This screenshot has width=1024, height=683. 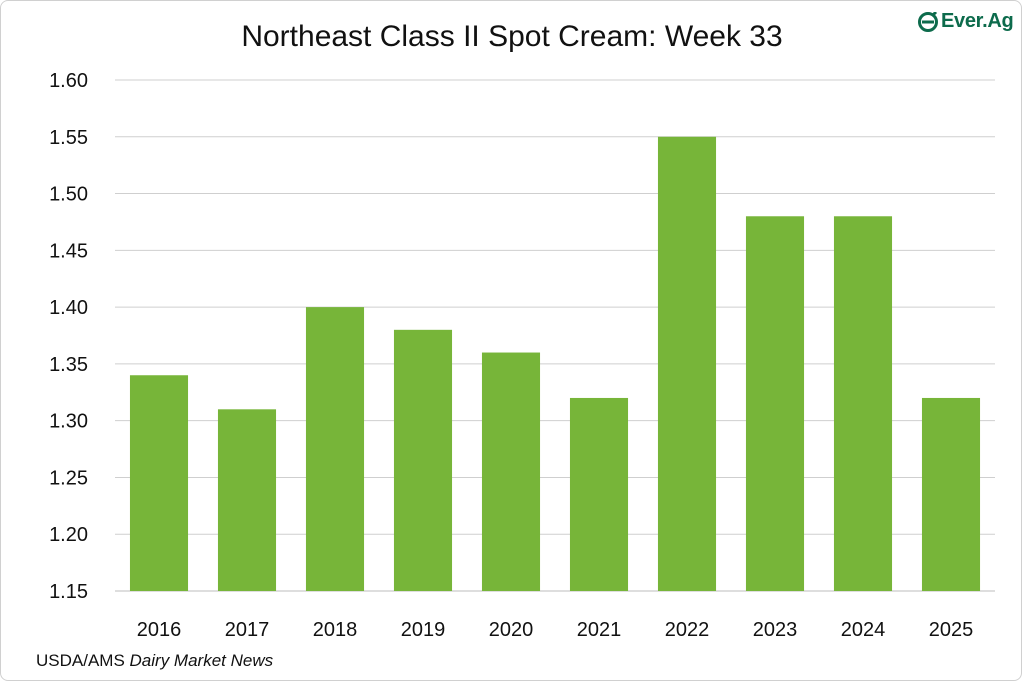 What do you see at coordinates (68, 308) in the screenshot?
I see `y-tick-label: 1.40` at bounding box center [68, 308].